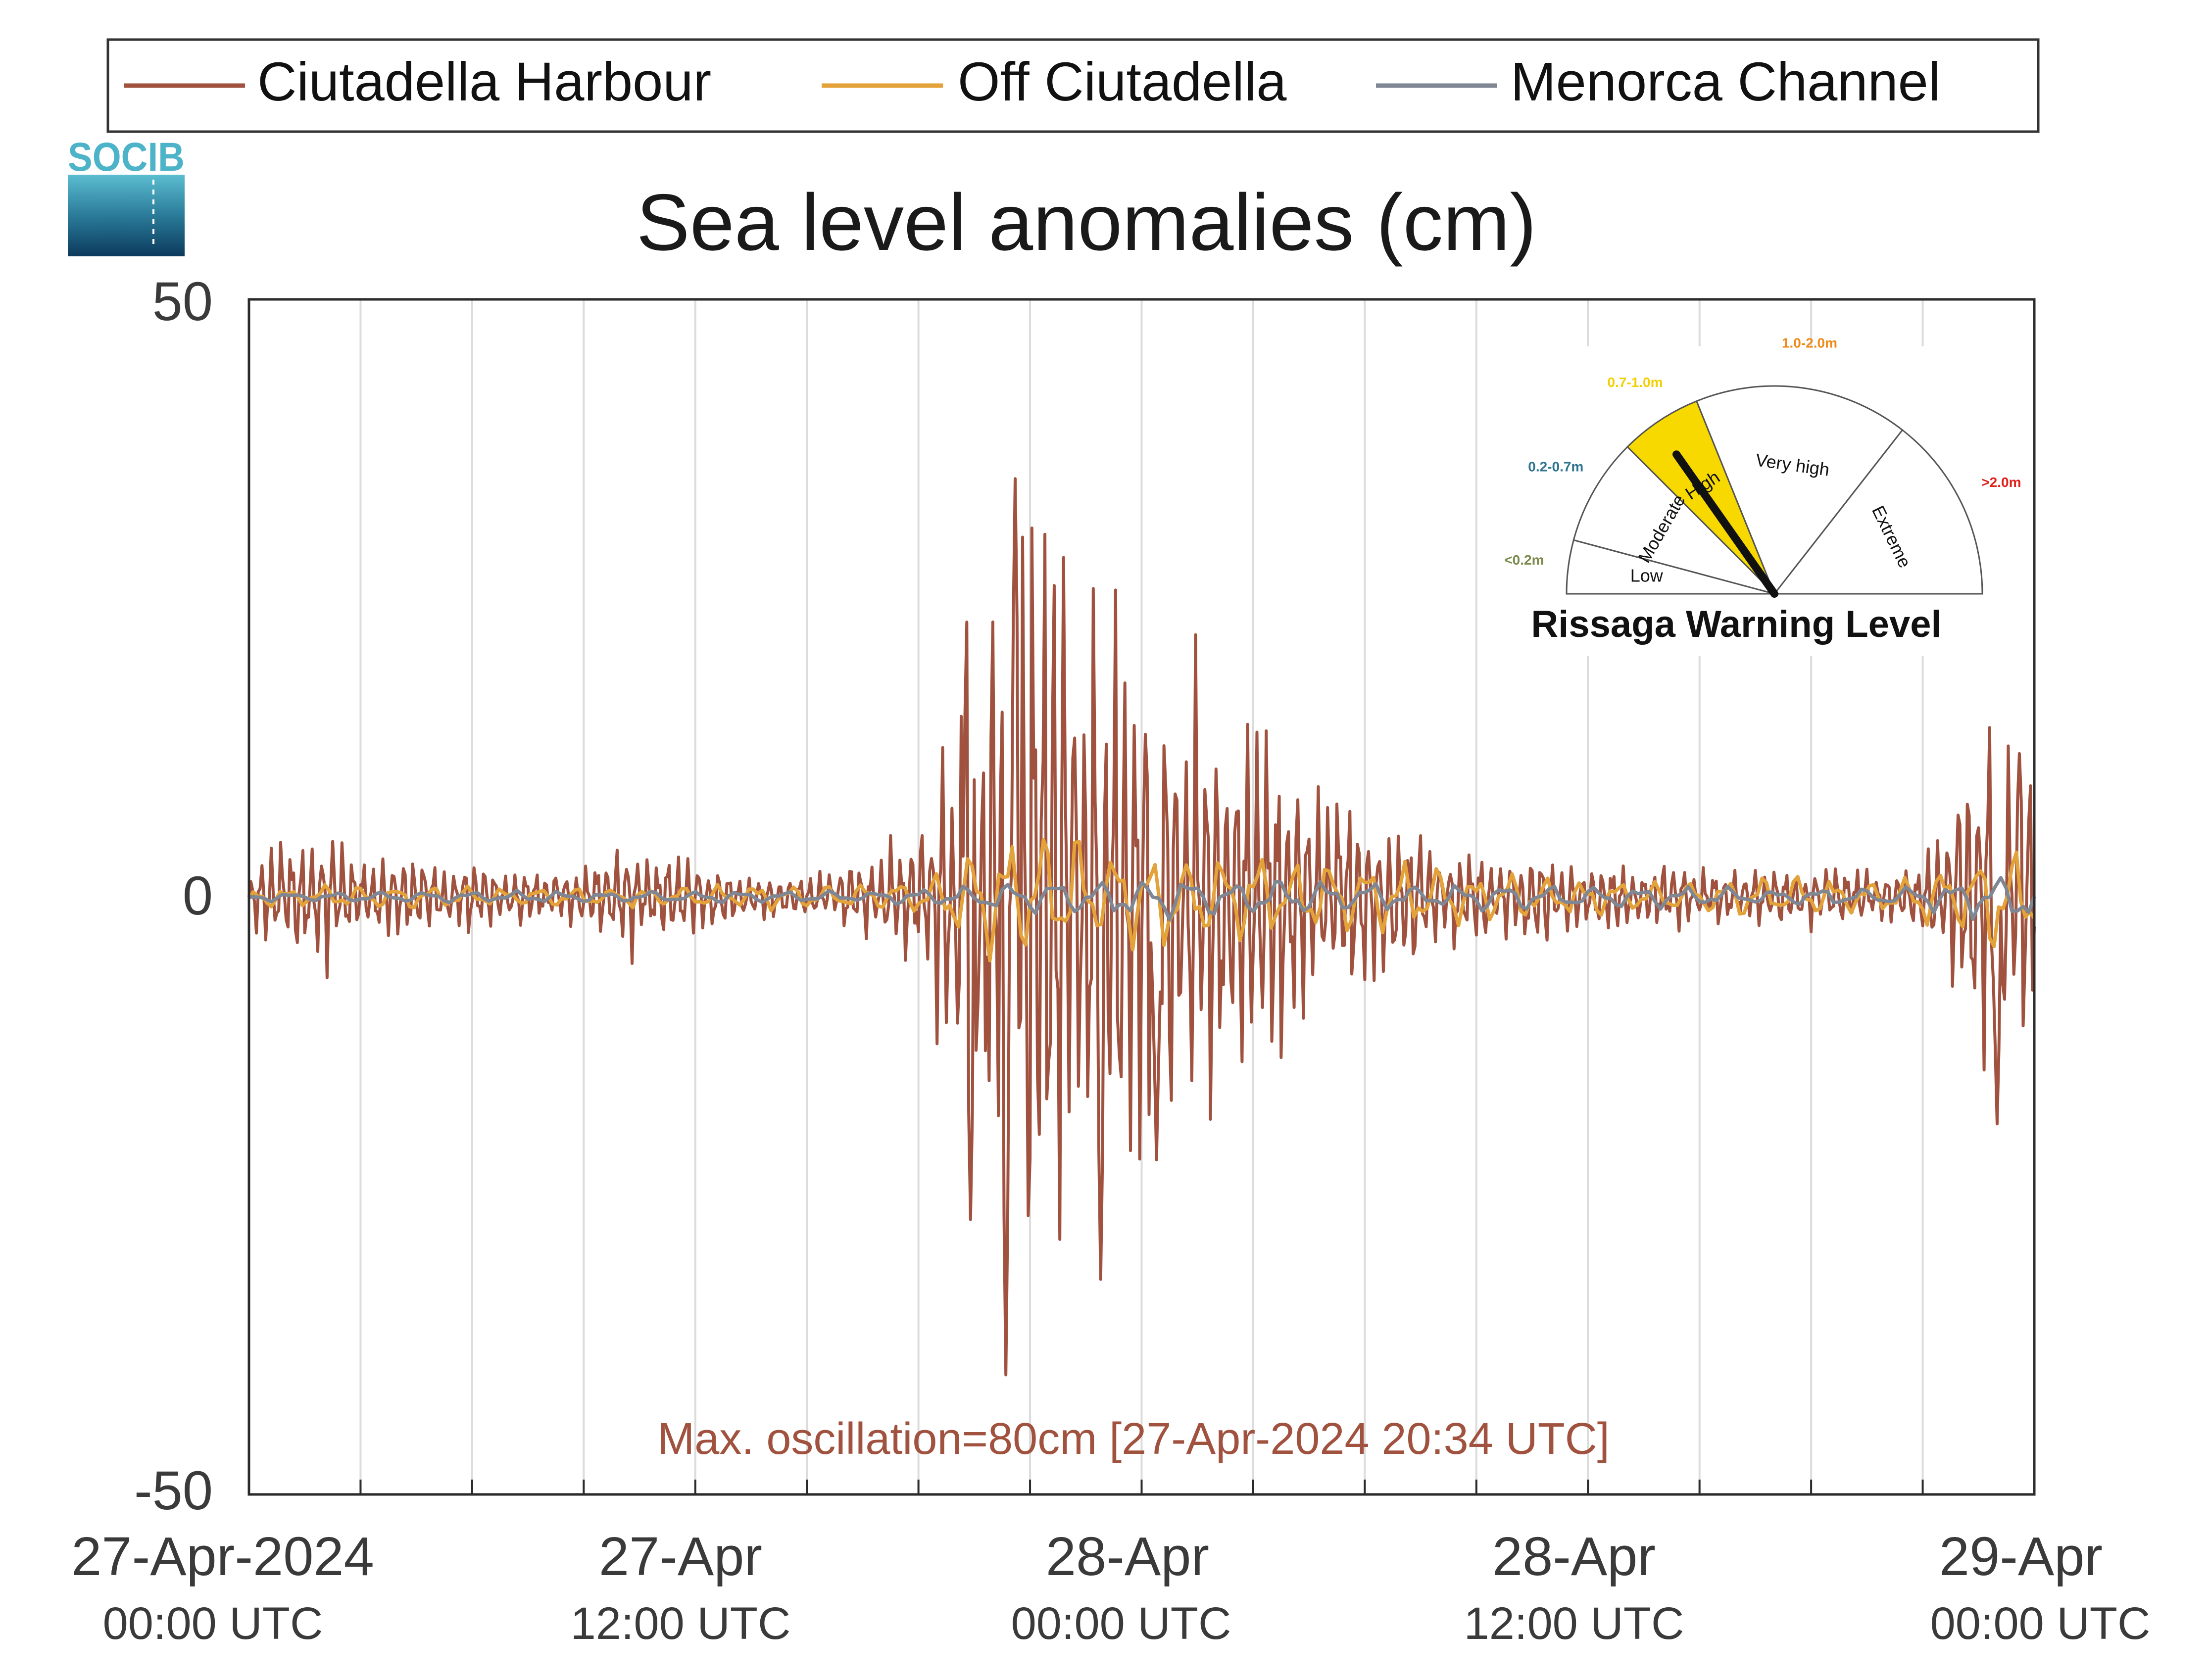 This screenshot has width=2209, height=1680. I want to click on gauge-sector-moderate, so click(1674, 520).